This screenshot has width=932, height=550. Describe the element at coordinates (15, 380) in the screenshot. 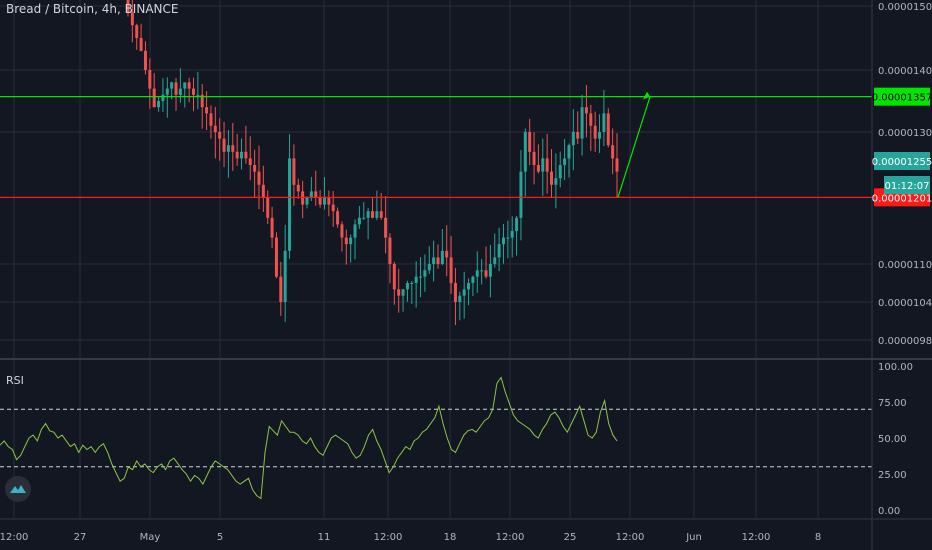

I see `rsi-label: RSI` at that location.